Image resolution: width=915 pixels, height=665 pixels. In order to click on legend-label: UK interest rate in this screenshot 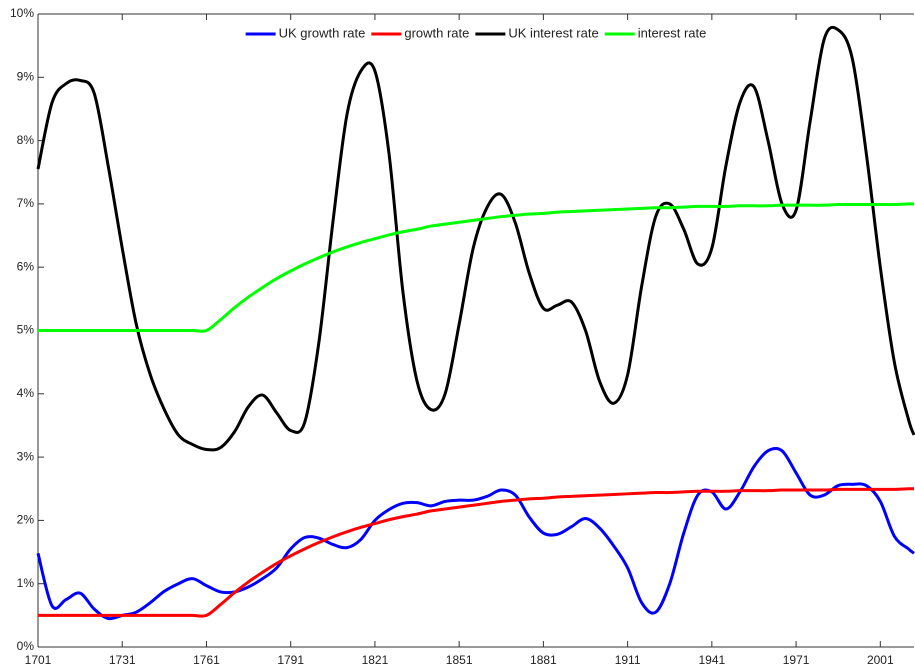, I will do `click(553, 32)`.